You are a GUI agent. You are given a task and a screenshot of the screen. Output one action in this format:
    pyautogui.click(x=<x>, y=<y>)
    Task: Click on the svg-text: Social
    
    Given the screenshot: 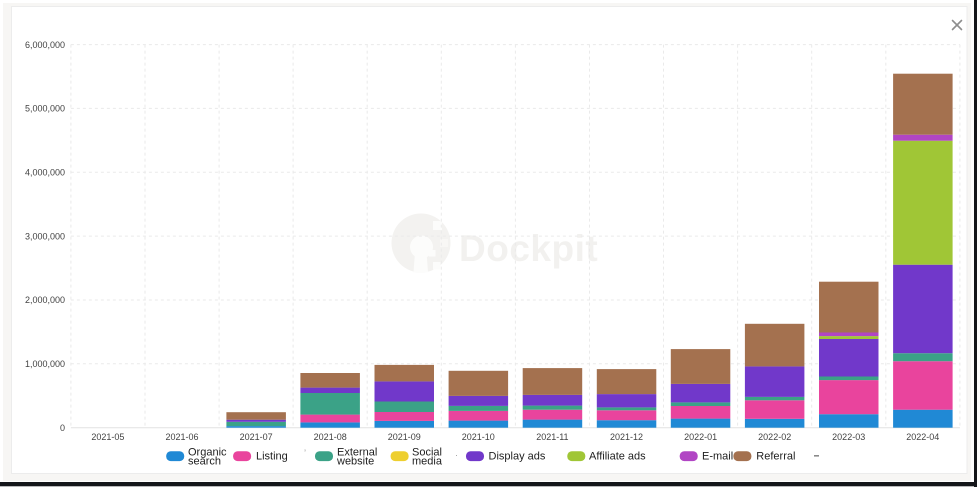 What is the action you would take?
    pyautogui.click(x=427, y=452)
    